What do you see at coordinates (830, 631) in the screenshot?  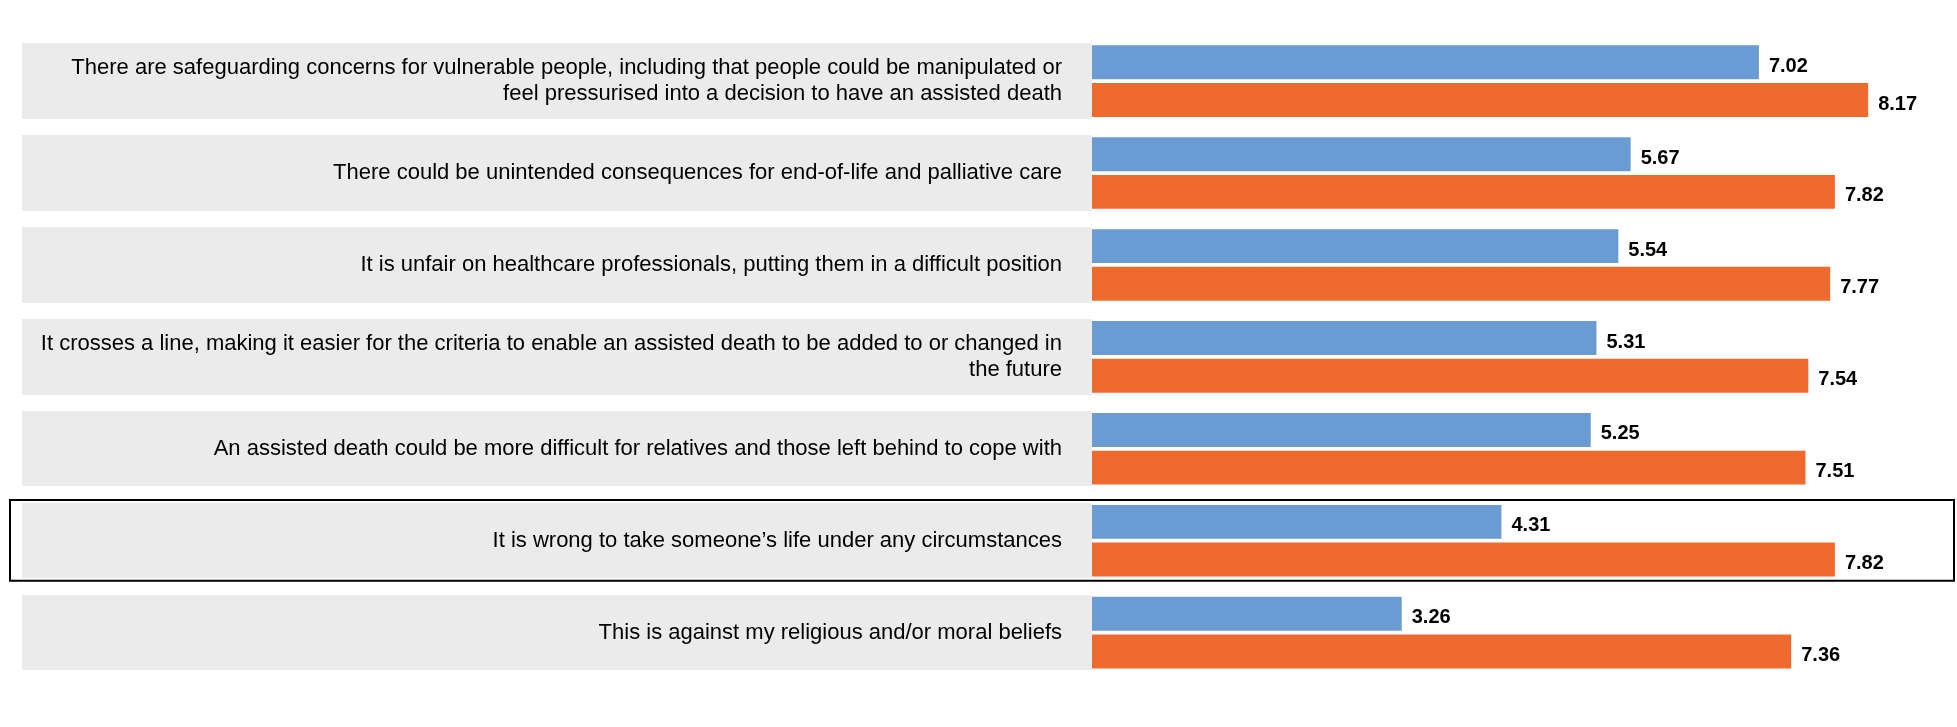 I see `y-tick-label: This is against my religious and/or moral beliefs` at bounding box center [830, 631].